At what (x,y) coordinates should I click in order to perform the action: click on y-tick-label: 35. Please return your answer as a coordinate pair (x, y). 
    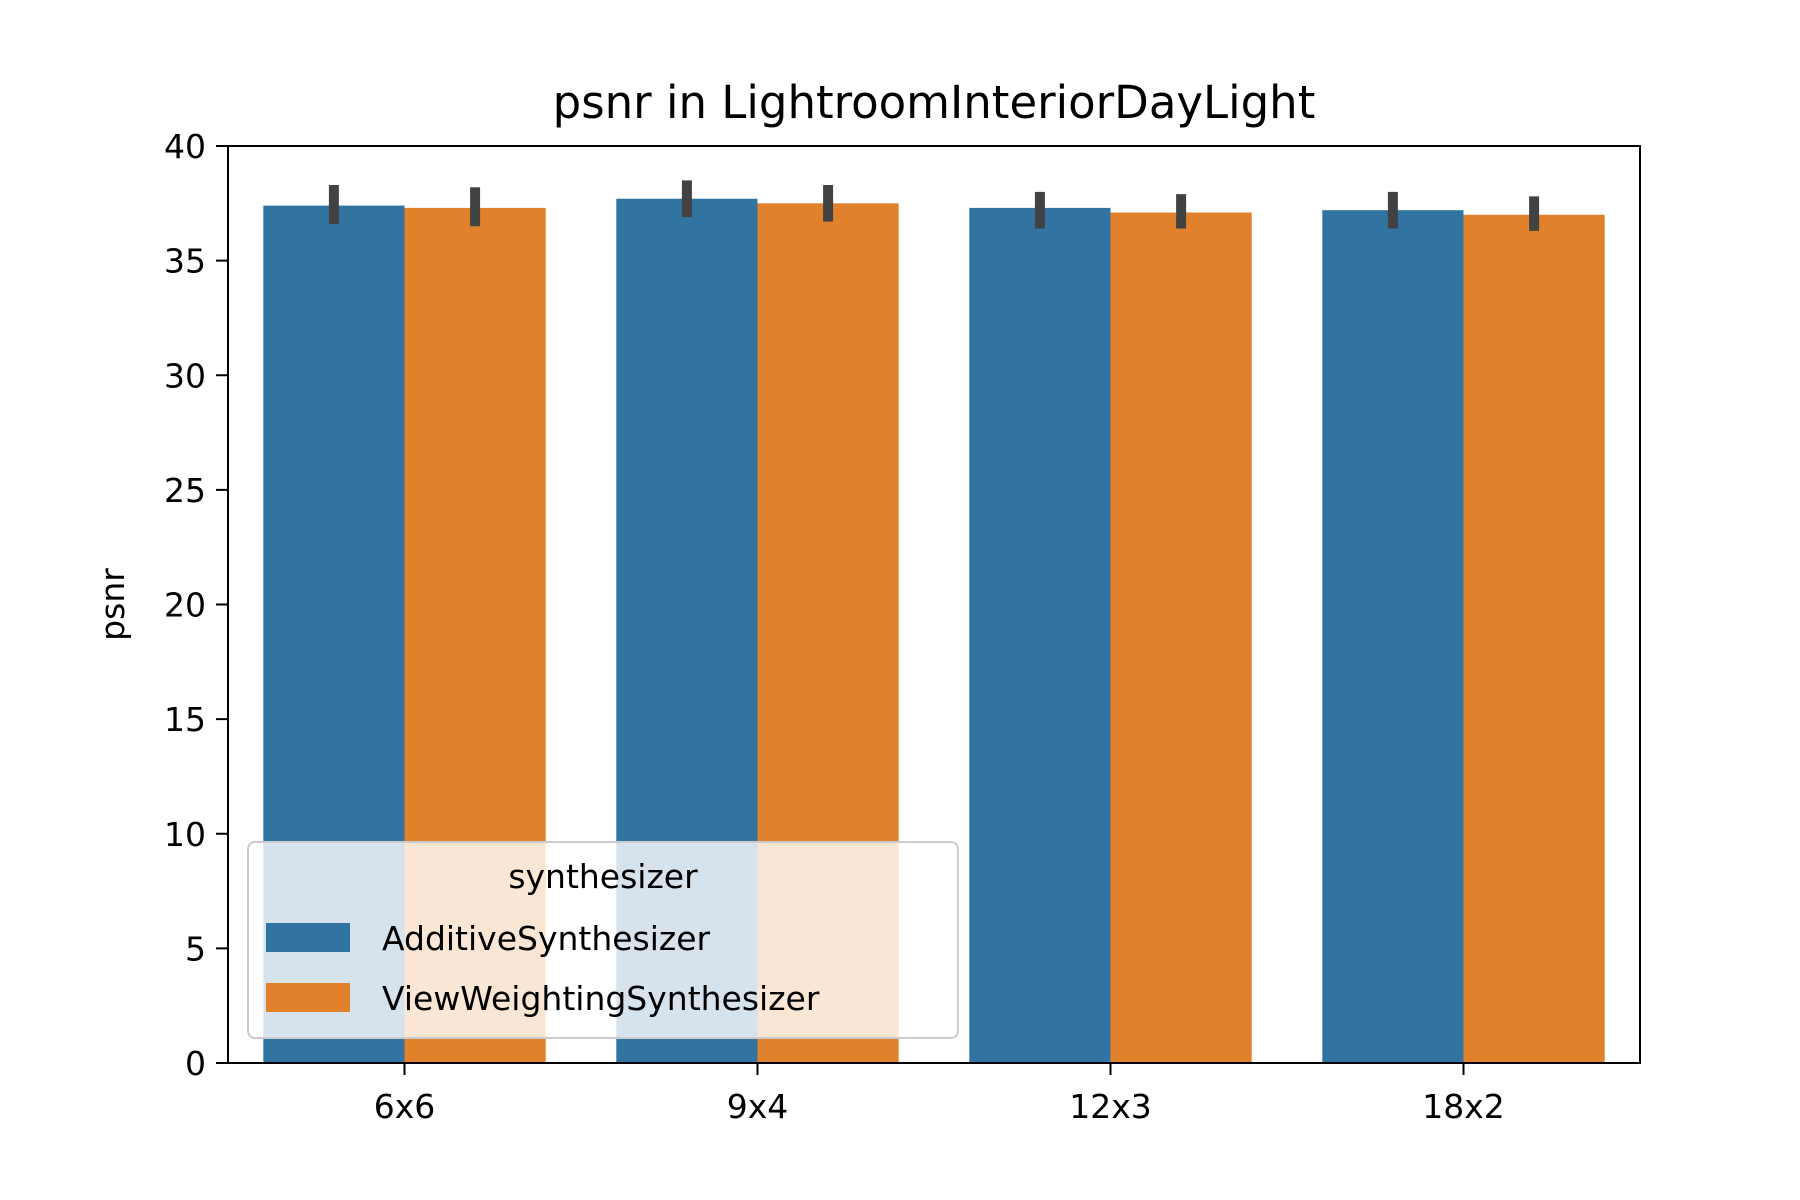
    Looking at the image, I should click on (185, 261).